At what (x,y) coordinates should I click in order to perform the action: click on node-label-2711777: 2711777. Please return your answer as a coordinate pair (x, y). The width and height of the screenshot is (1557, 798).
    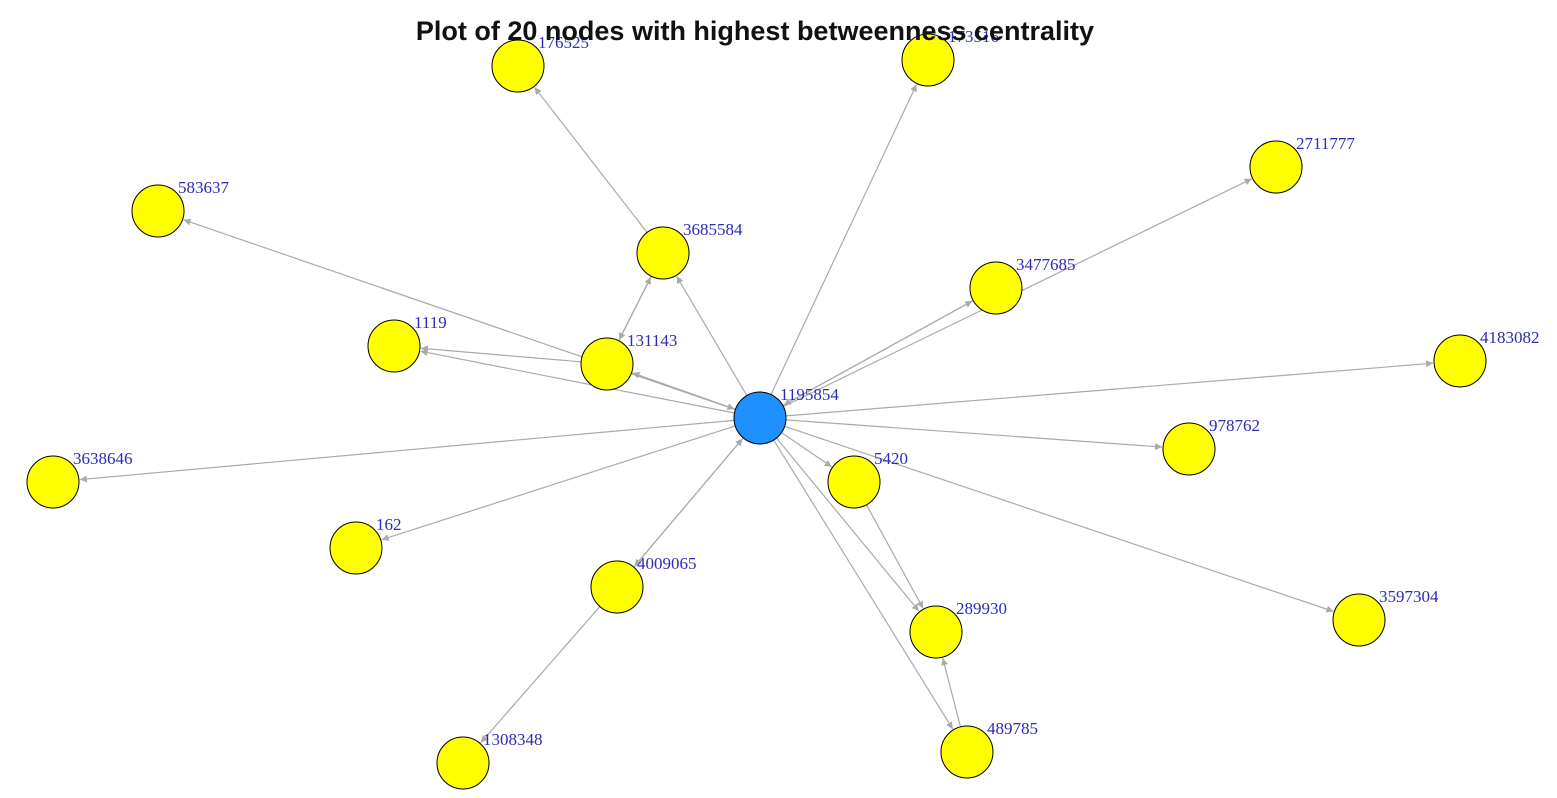
    Looking at the image, I should click on (1325, 143).